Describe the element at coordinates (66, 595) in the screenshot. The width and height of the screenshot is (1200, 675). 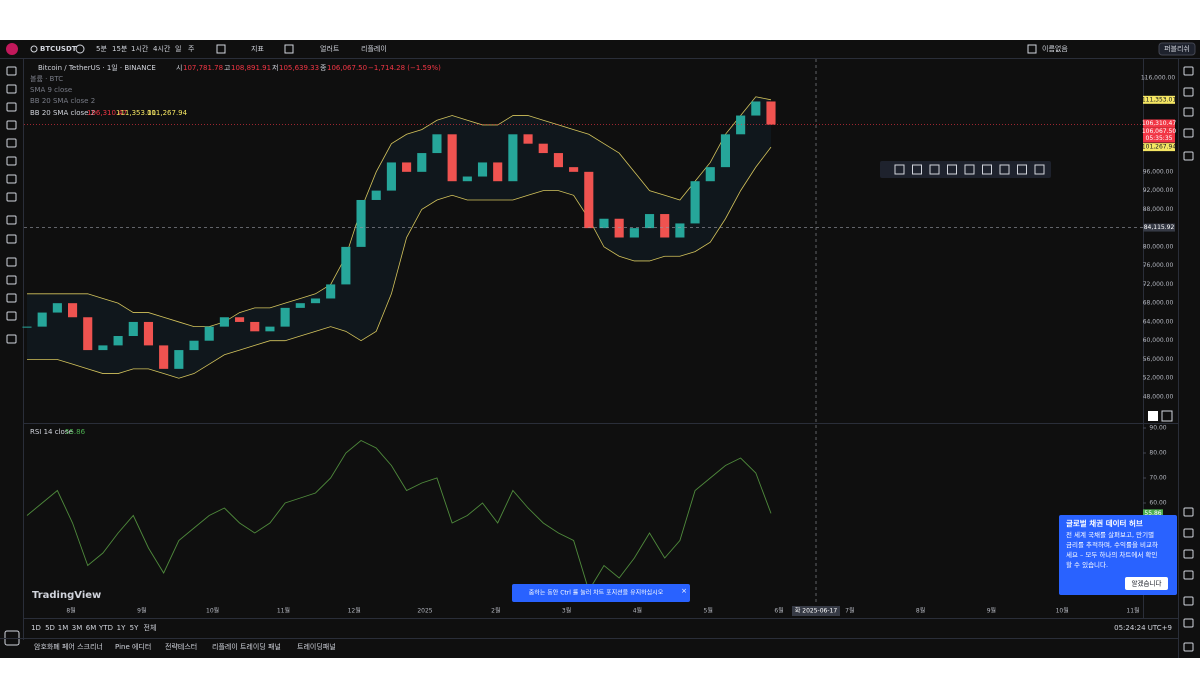
I see `tradingview-logo: TradingView` at that location.